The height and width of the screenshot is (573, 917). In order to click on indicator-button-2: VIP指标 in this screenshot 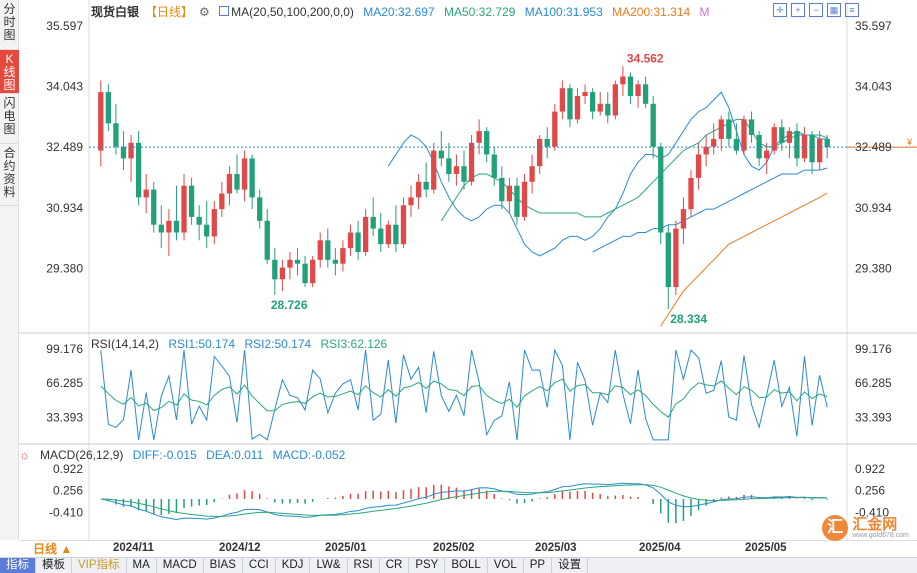, I will do `click(99, 565)`.